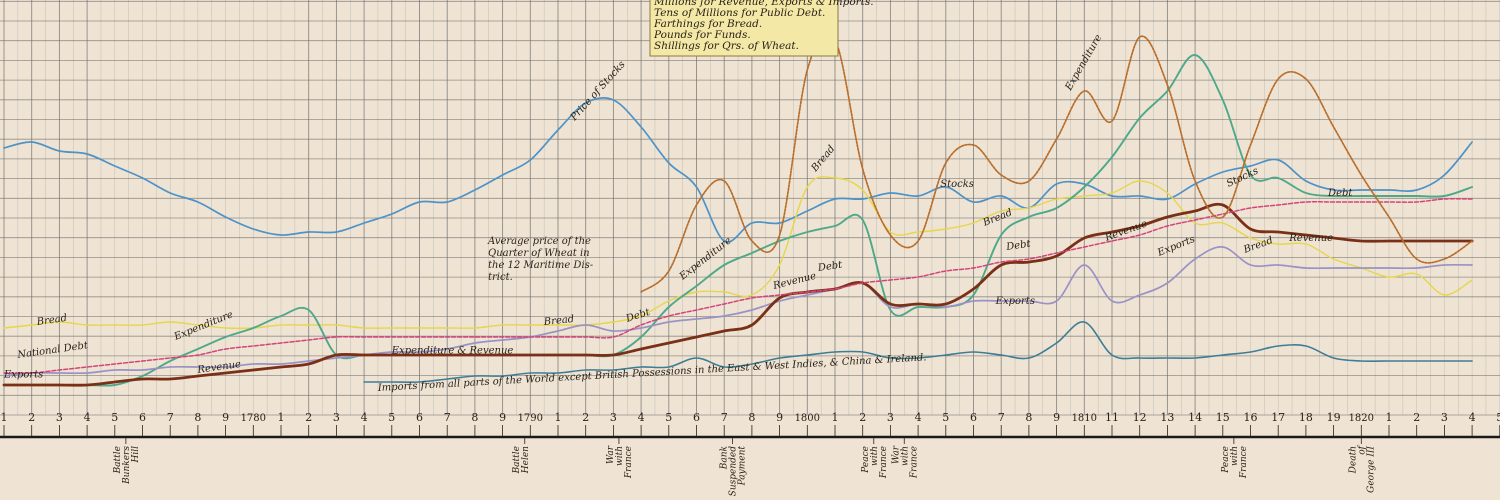 Image resolution: width=1500 pixels, height=500 pixels. Describe the element at coordinates (739, 13) in the screenshot. I see `legend-line: Tens of Millions for Public Debt.` at that location.